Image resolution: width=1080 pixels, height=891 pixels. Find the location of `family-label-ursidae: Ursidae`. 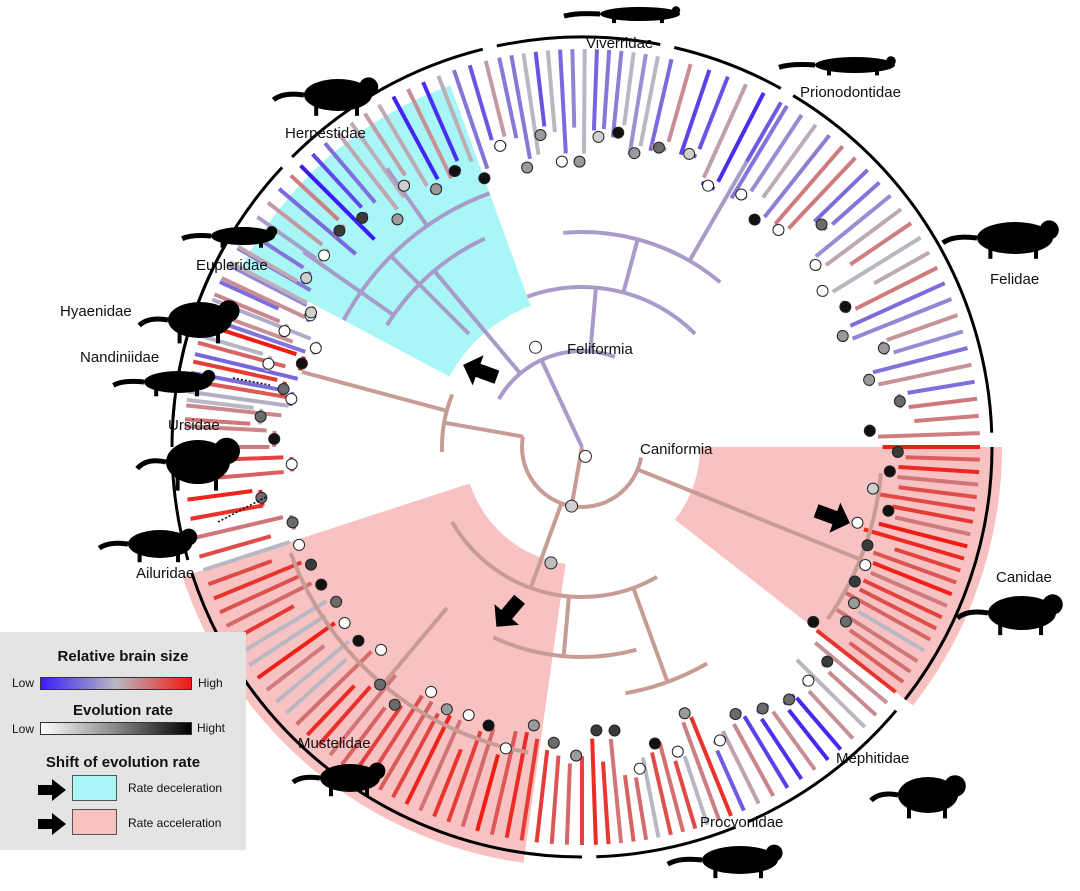

family-label-ursidae: Ursidae is located at coordinates (194, 425).